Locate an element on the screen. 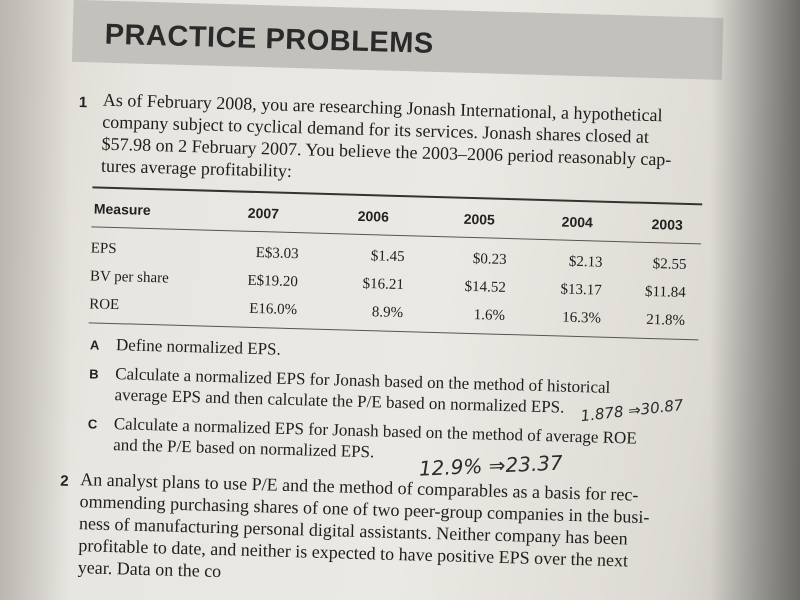  table-cell: $16.21 is located at coordinates (383, 284).